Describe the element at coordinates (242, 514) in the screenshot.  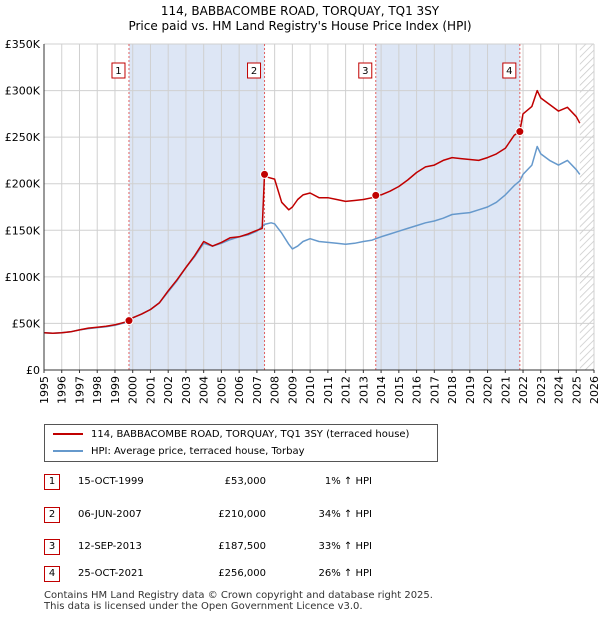
I see `sale-price: £210,000` at that location.